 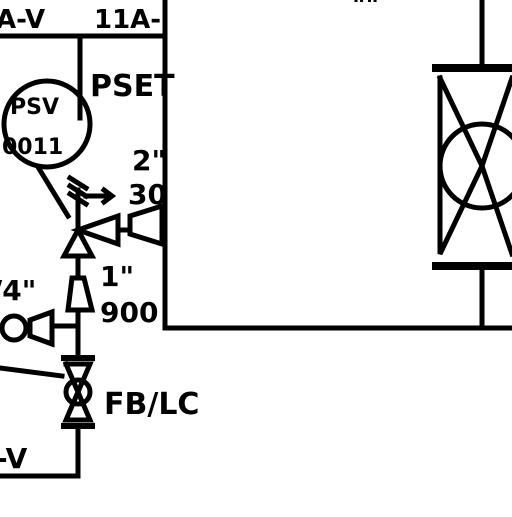 I want to click on outlet-size-label: 2", so click(x=149, y=160).